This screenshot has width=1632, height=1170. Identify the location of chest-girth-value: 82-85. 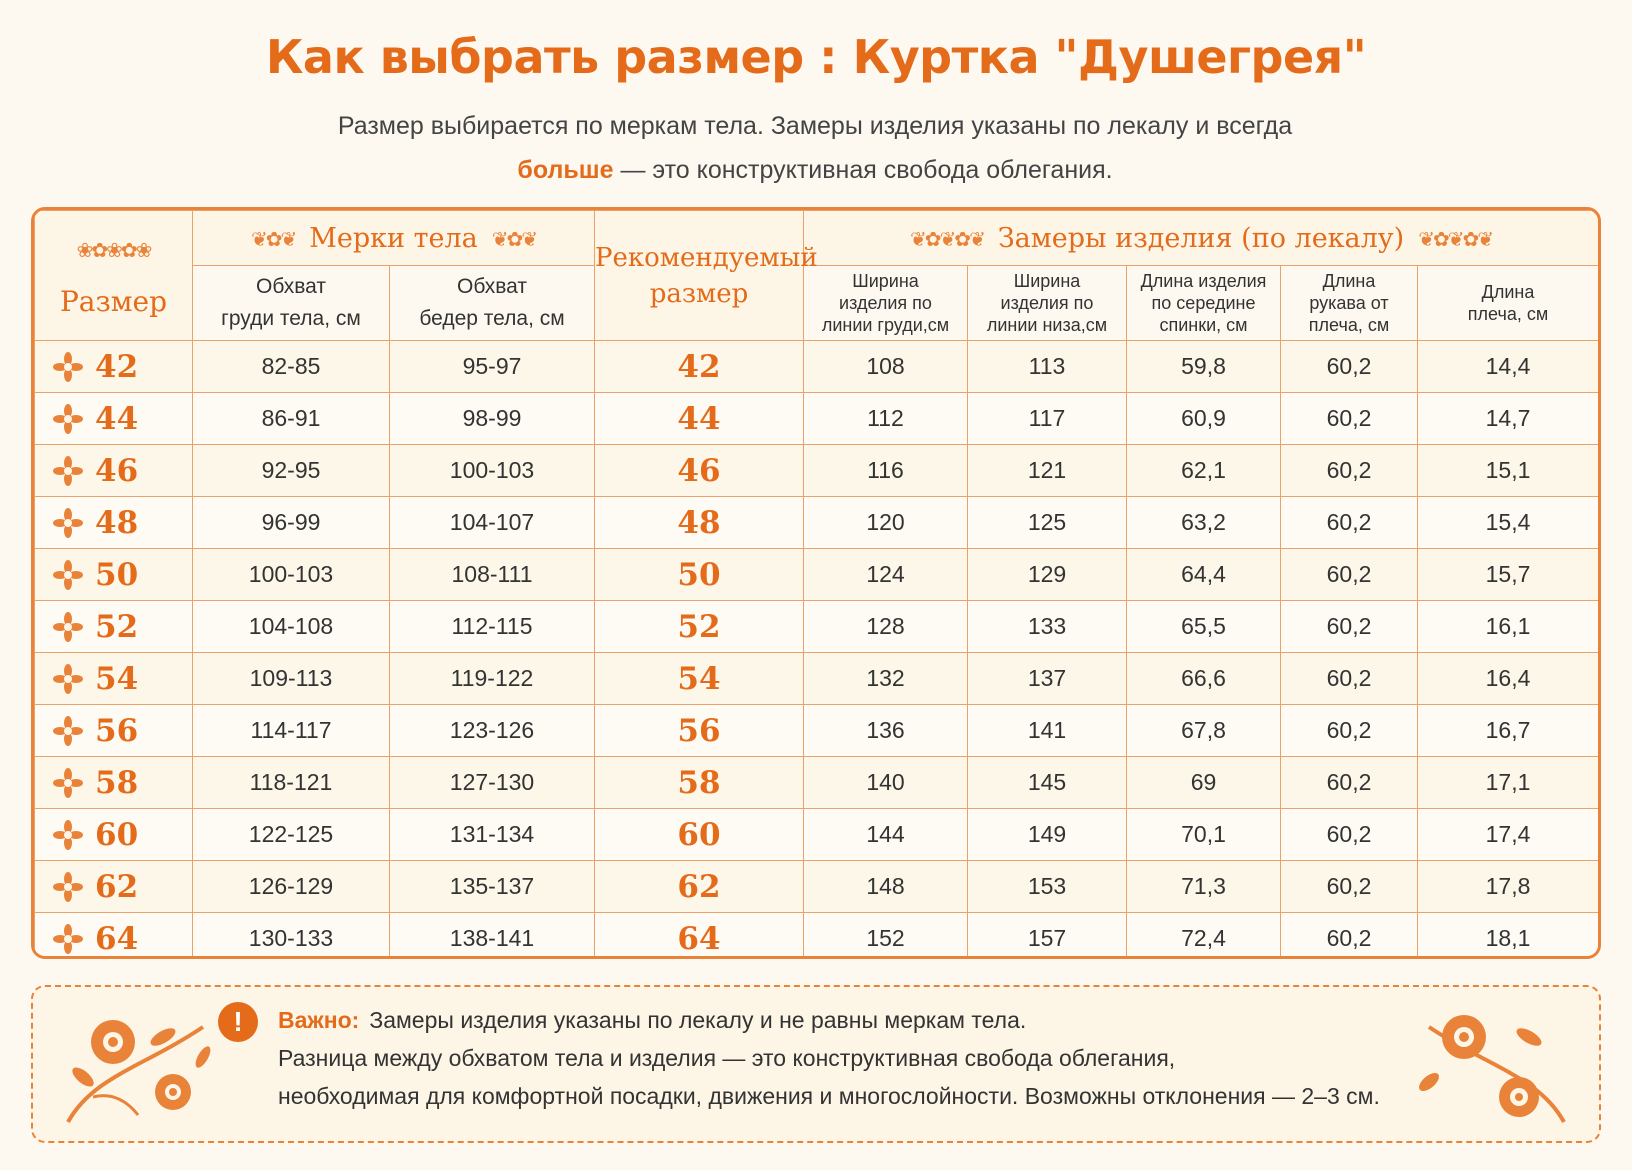
(291, 366).